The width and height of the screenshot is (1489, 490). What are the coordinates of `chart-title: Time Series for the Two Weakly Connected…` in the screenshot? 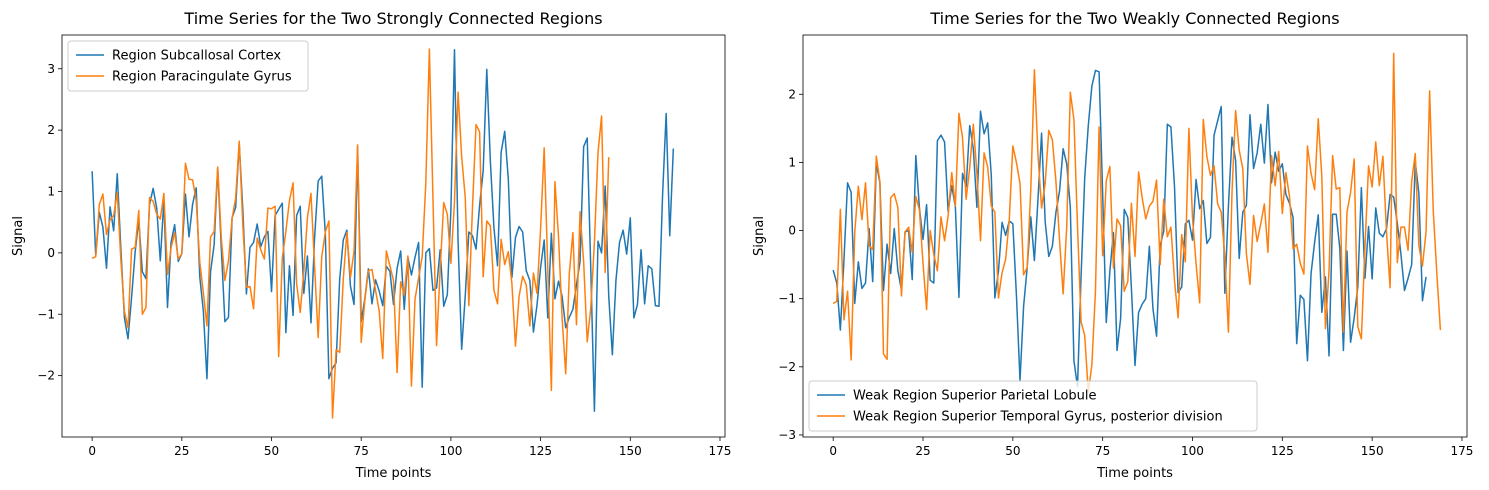 It's located at (1134, 18).